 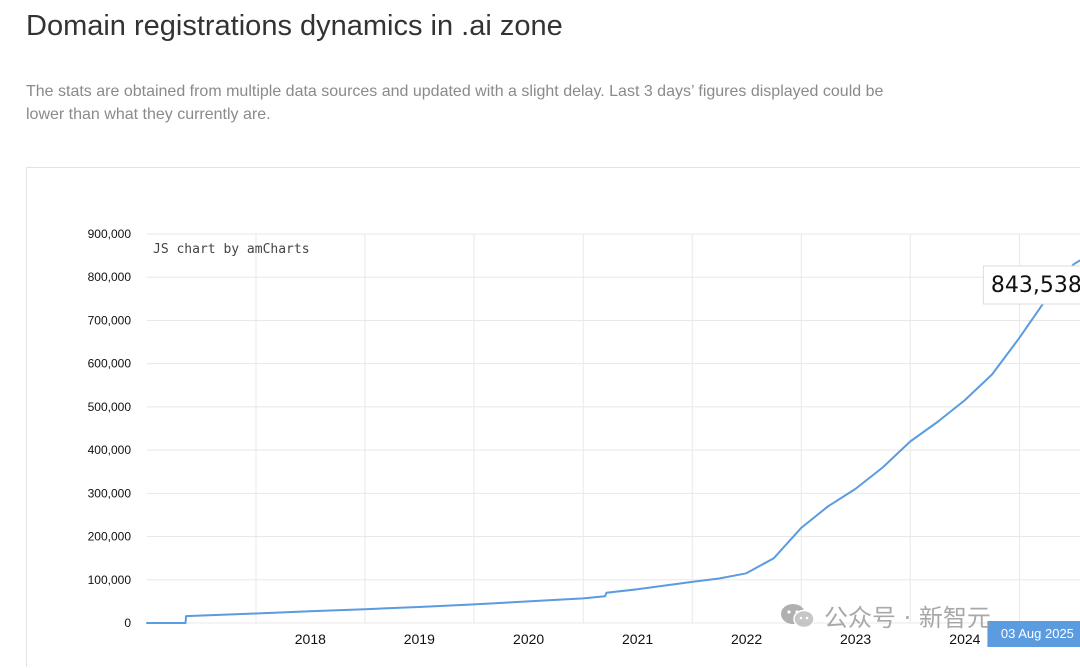 What do you see at coordinates (964, 639) in the screenshot?
I see `x-tick-label: 2024` at bounding box center [964, 639].